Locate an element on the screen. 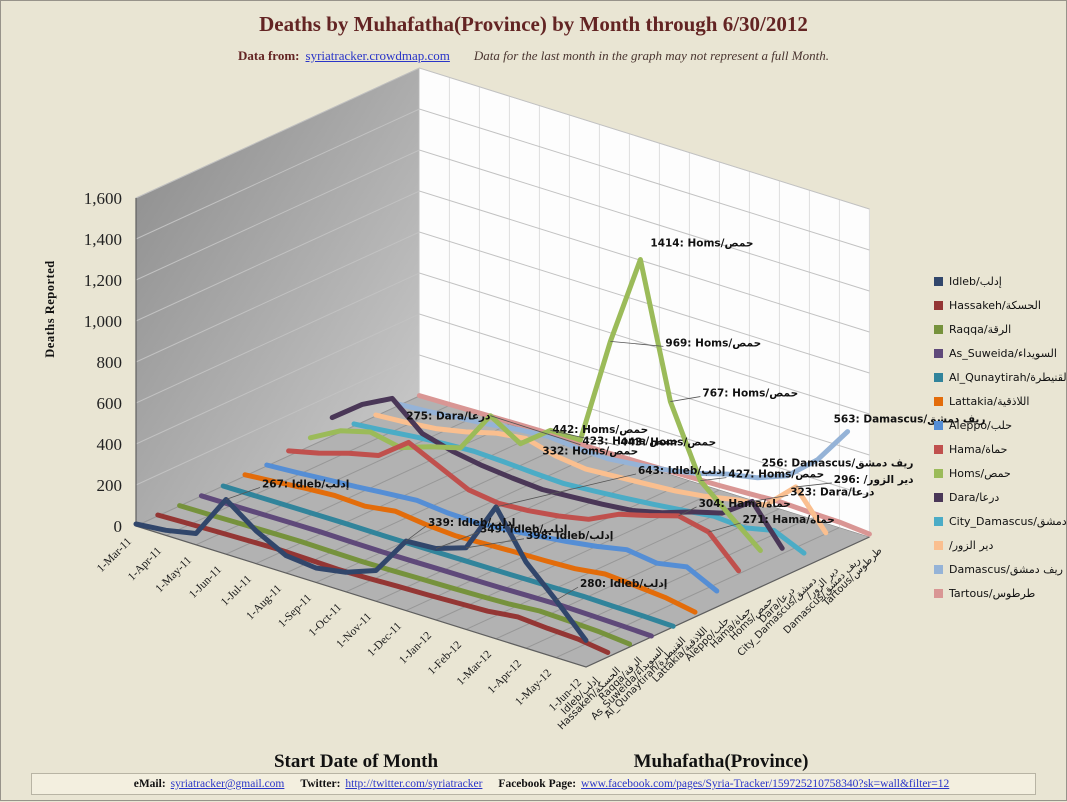  y-tick-label: 1,200 is located at coordinates (103, 280).